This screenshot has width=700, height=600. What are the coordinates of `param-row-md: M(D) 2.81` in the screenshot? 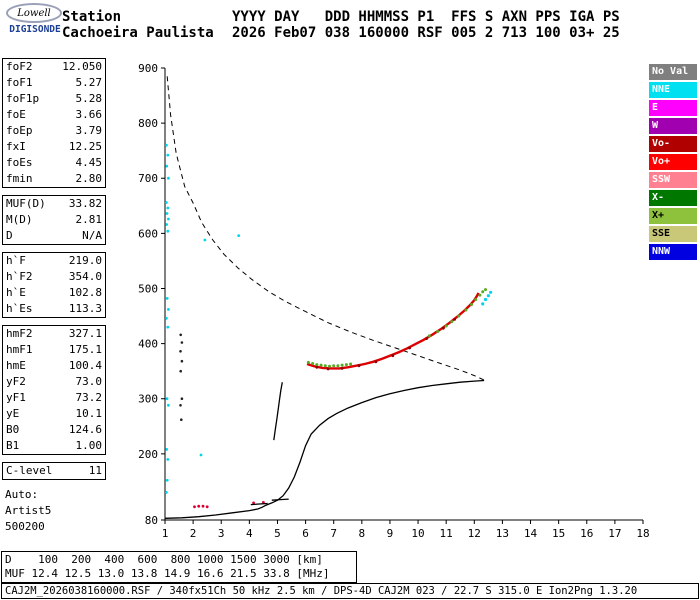 It's located at (54, 220).